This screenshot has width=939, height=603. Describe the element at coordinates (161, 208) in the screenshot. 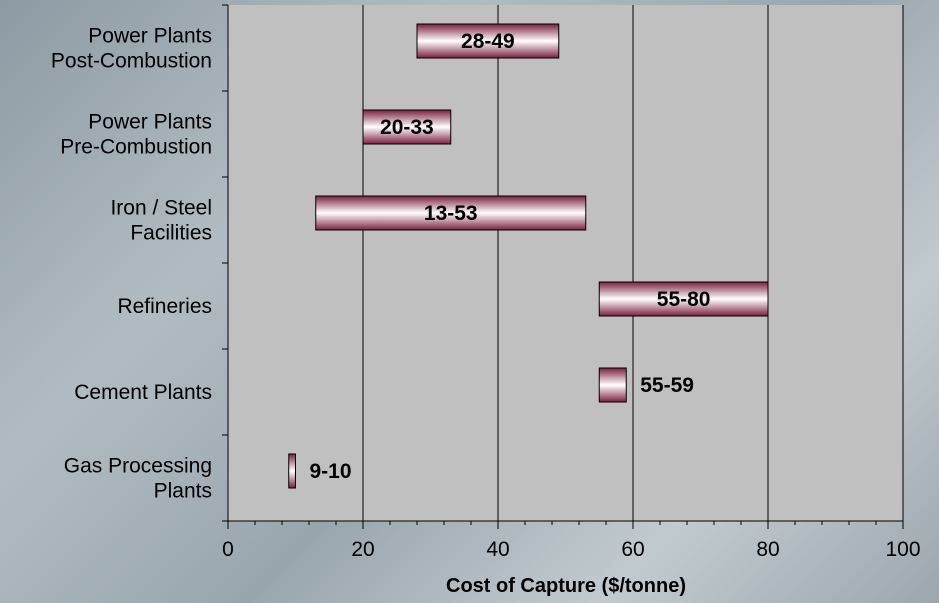

I see `category-label: Iron / Steel` at that location.